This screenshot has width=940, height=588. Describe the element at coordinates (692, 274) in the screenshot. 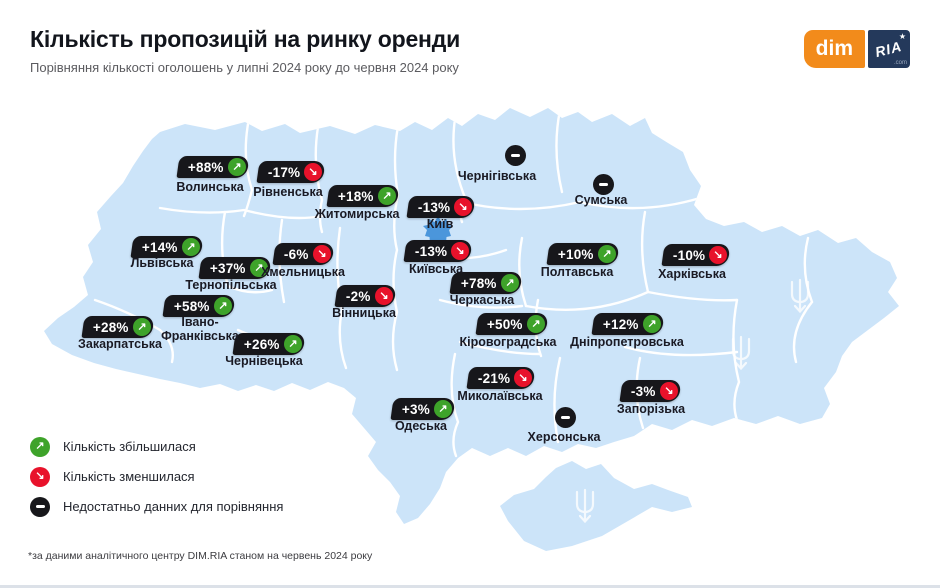

I see `region-label-kharkivska: Харківська` at that location.